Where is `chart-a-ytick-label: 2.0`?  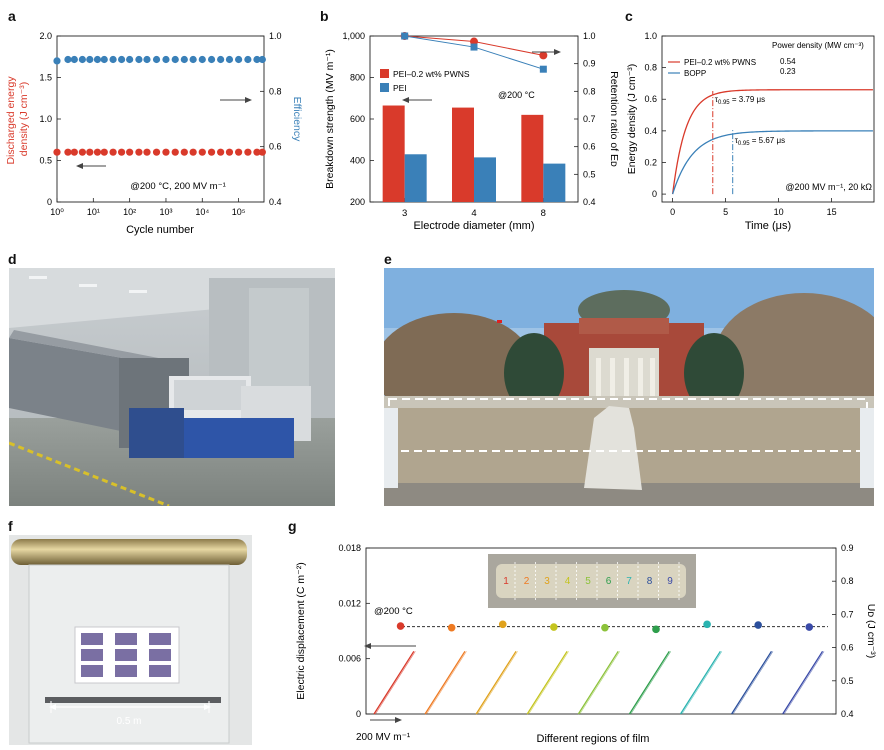
chart-a-ytick-label: 2.0 is located at coordinates (45, 36).